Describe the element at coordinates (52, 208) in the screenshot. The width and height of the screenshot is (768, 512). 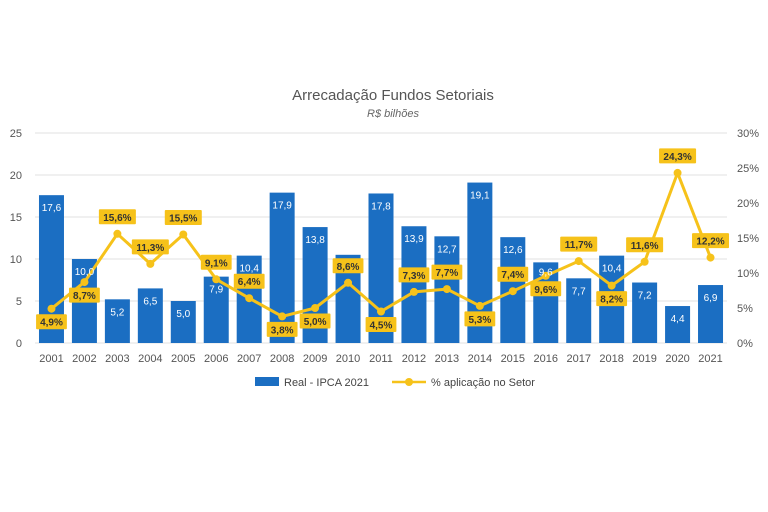
I see `bar-value-label: 17,6` at that location.